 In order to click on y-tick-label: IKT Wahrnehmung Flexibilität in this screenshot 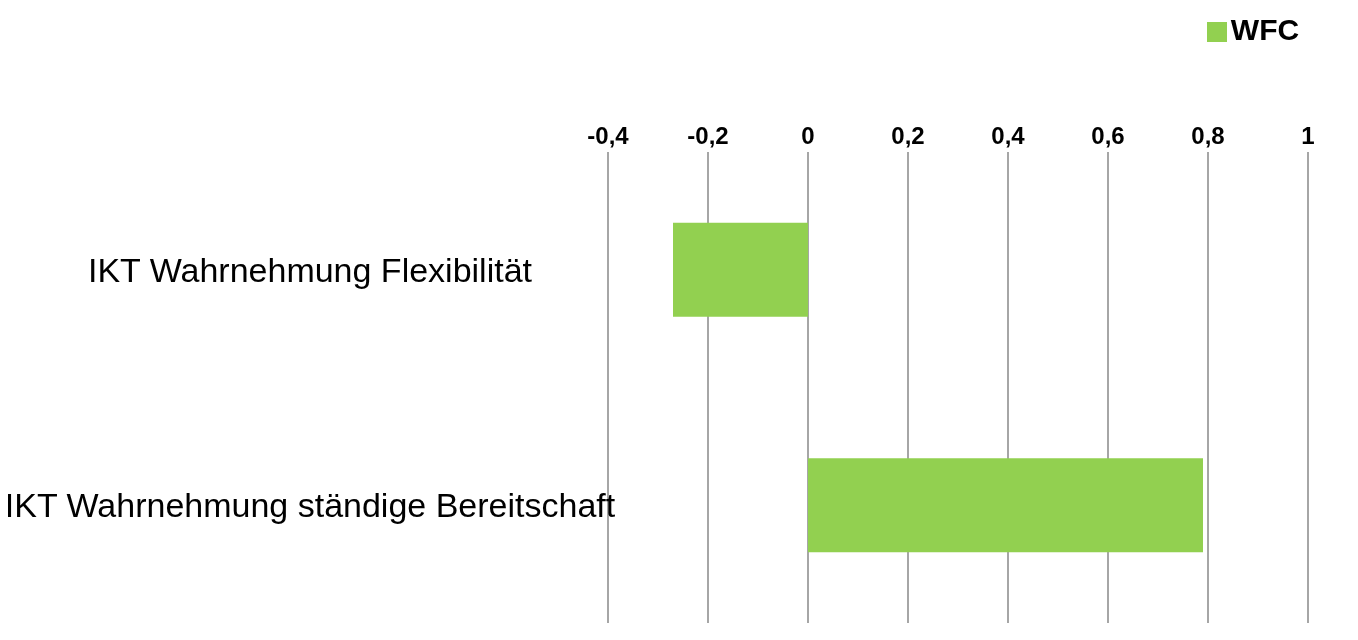, I will do `click(310, 269)`.